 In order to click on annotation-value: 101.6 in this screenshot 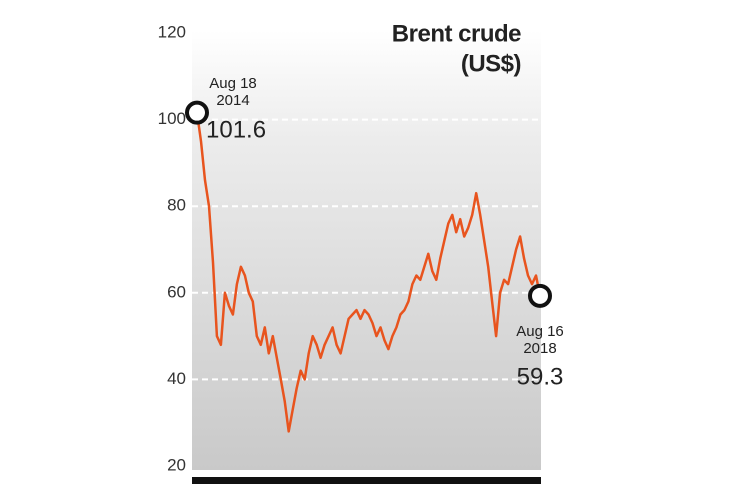, I will do `click(236, 129)`.